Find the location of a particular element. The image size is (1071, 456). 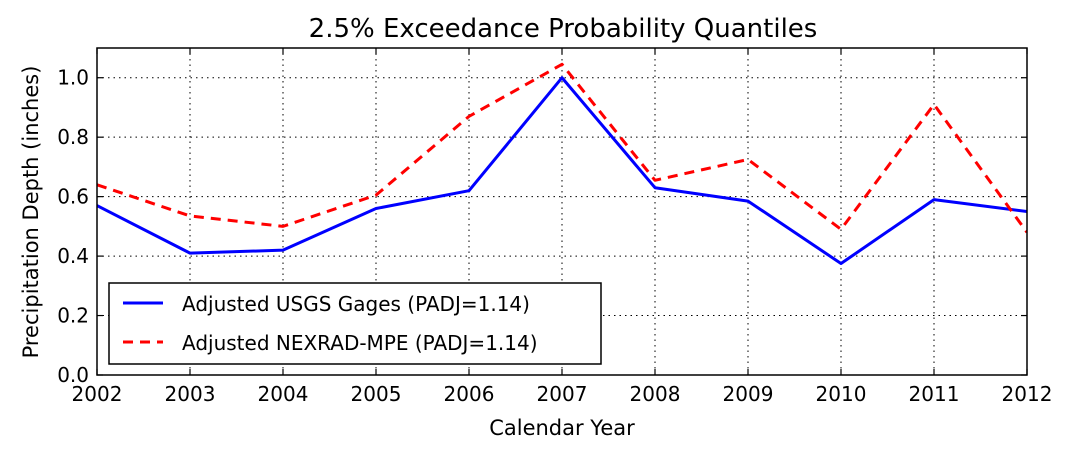

y-tick-label: 0.6 is located at coordinates (73, 197).